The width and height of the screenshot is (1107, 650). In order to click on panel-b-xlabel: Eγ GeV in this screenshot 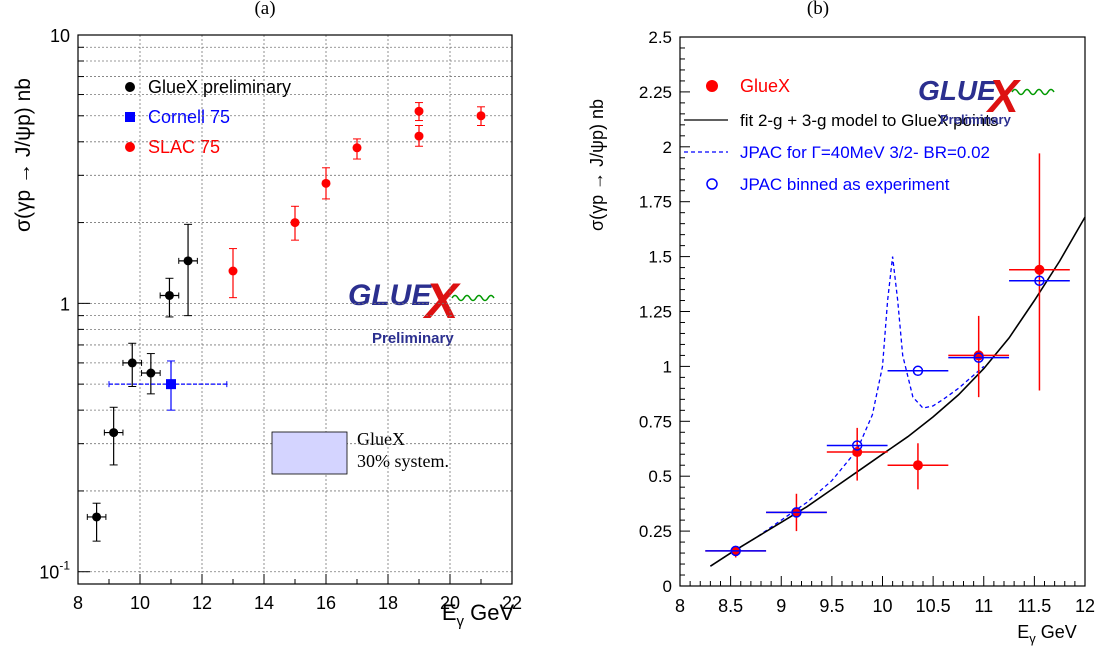, I will do `click(1047, 634)`.